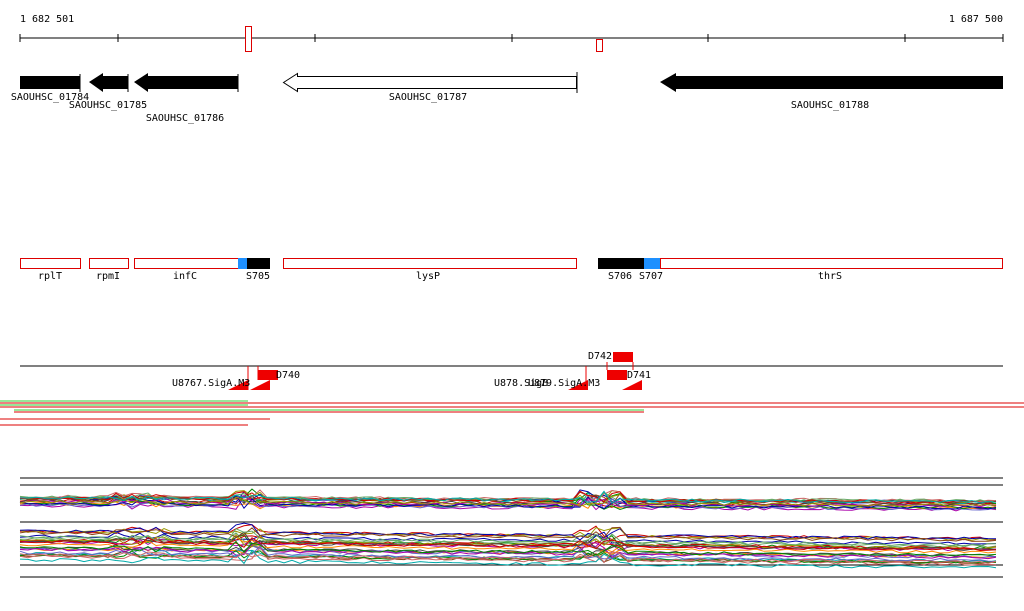  Describe the element at coordinates (108, 105) in the screenshot. I see `gene-label: SAOUHSC_01785` at that location.